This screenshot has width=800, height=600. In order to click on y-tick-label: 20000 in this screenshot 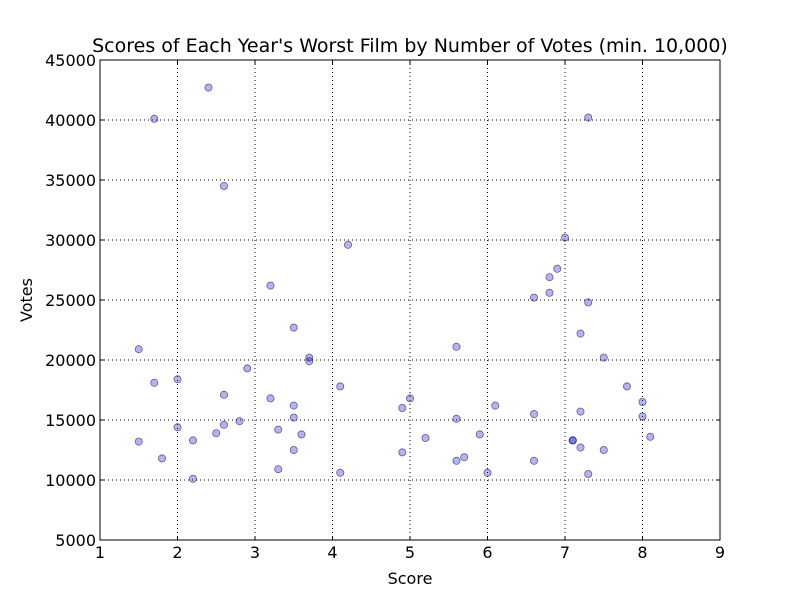, I will do `click(70, 360)`.